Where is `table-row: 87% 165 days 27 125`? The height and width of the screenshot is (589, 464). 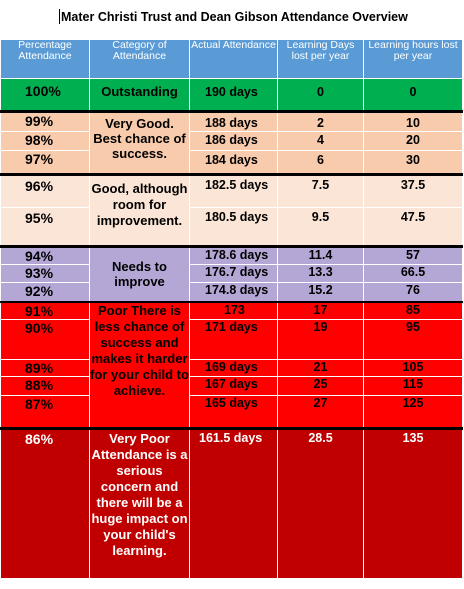 table-row: 87% 165 days 27 125 is located at coordinates (231, 411).